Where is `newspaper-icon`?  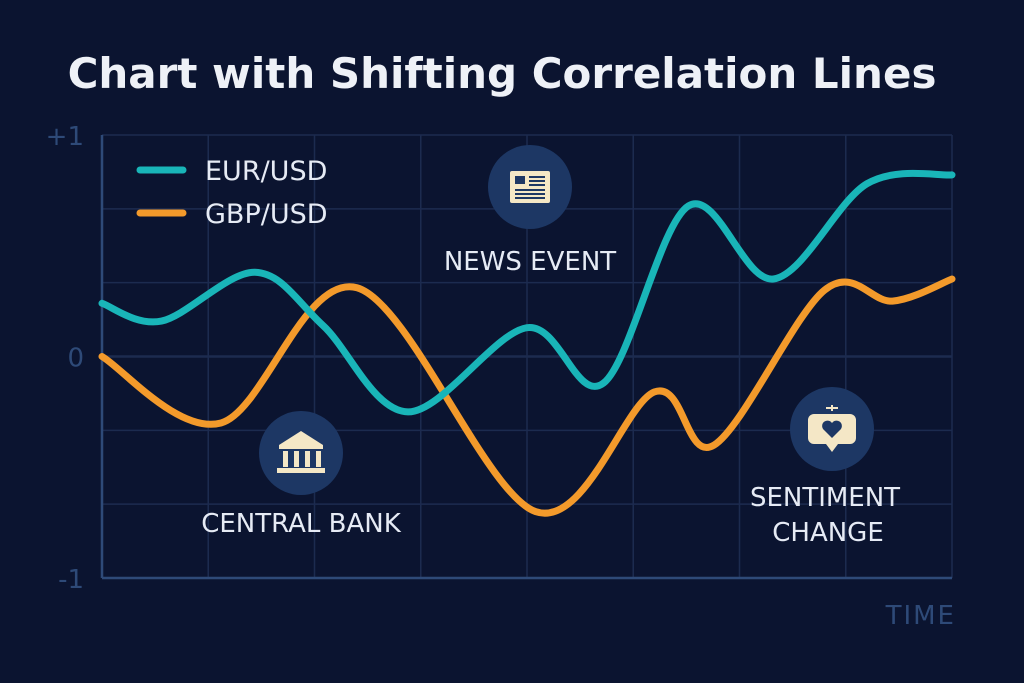
newspaper-icon is located at coordinates (530, 187).